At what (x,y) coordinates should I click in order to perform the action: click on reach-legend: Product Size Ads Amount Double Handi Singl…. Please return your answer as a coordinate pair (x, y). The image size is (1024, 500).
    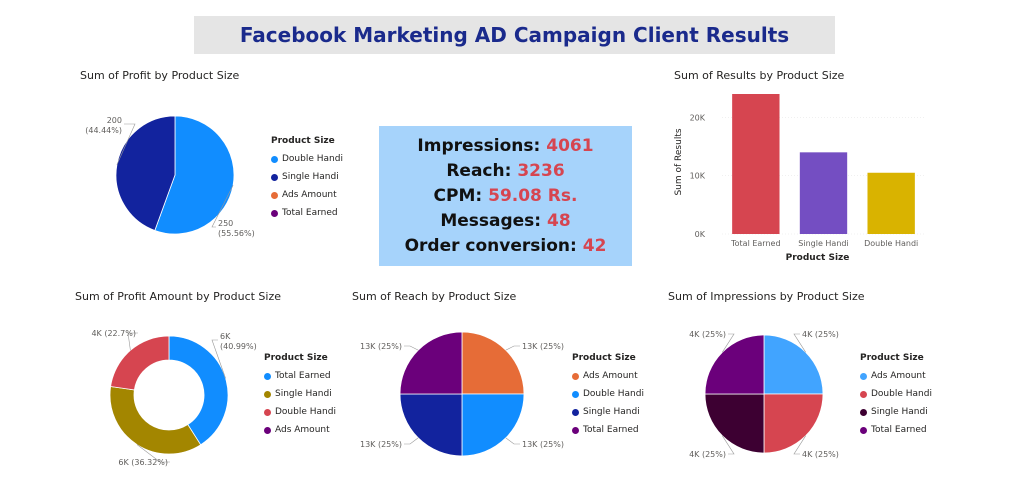
    Looking at the image, I should click on (608, 396).